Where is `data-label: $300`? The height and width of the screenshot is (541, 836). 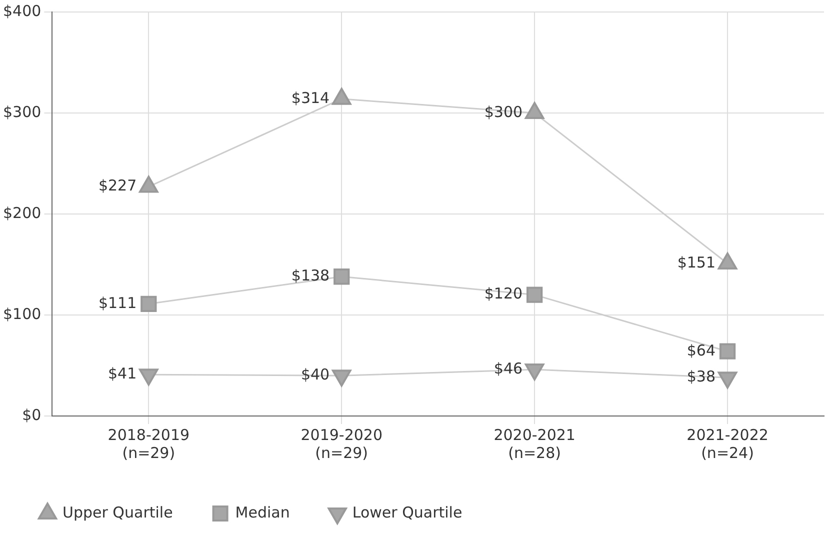
data-label: $300 is located at coordinates (503, 111).